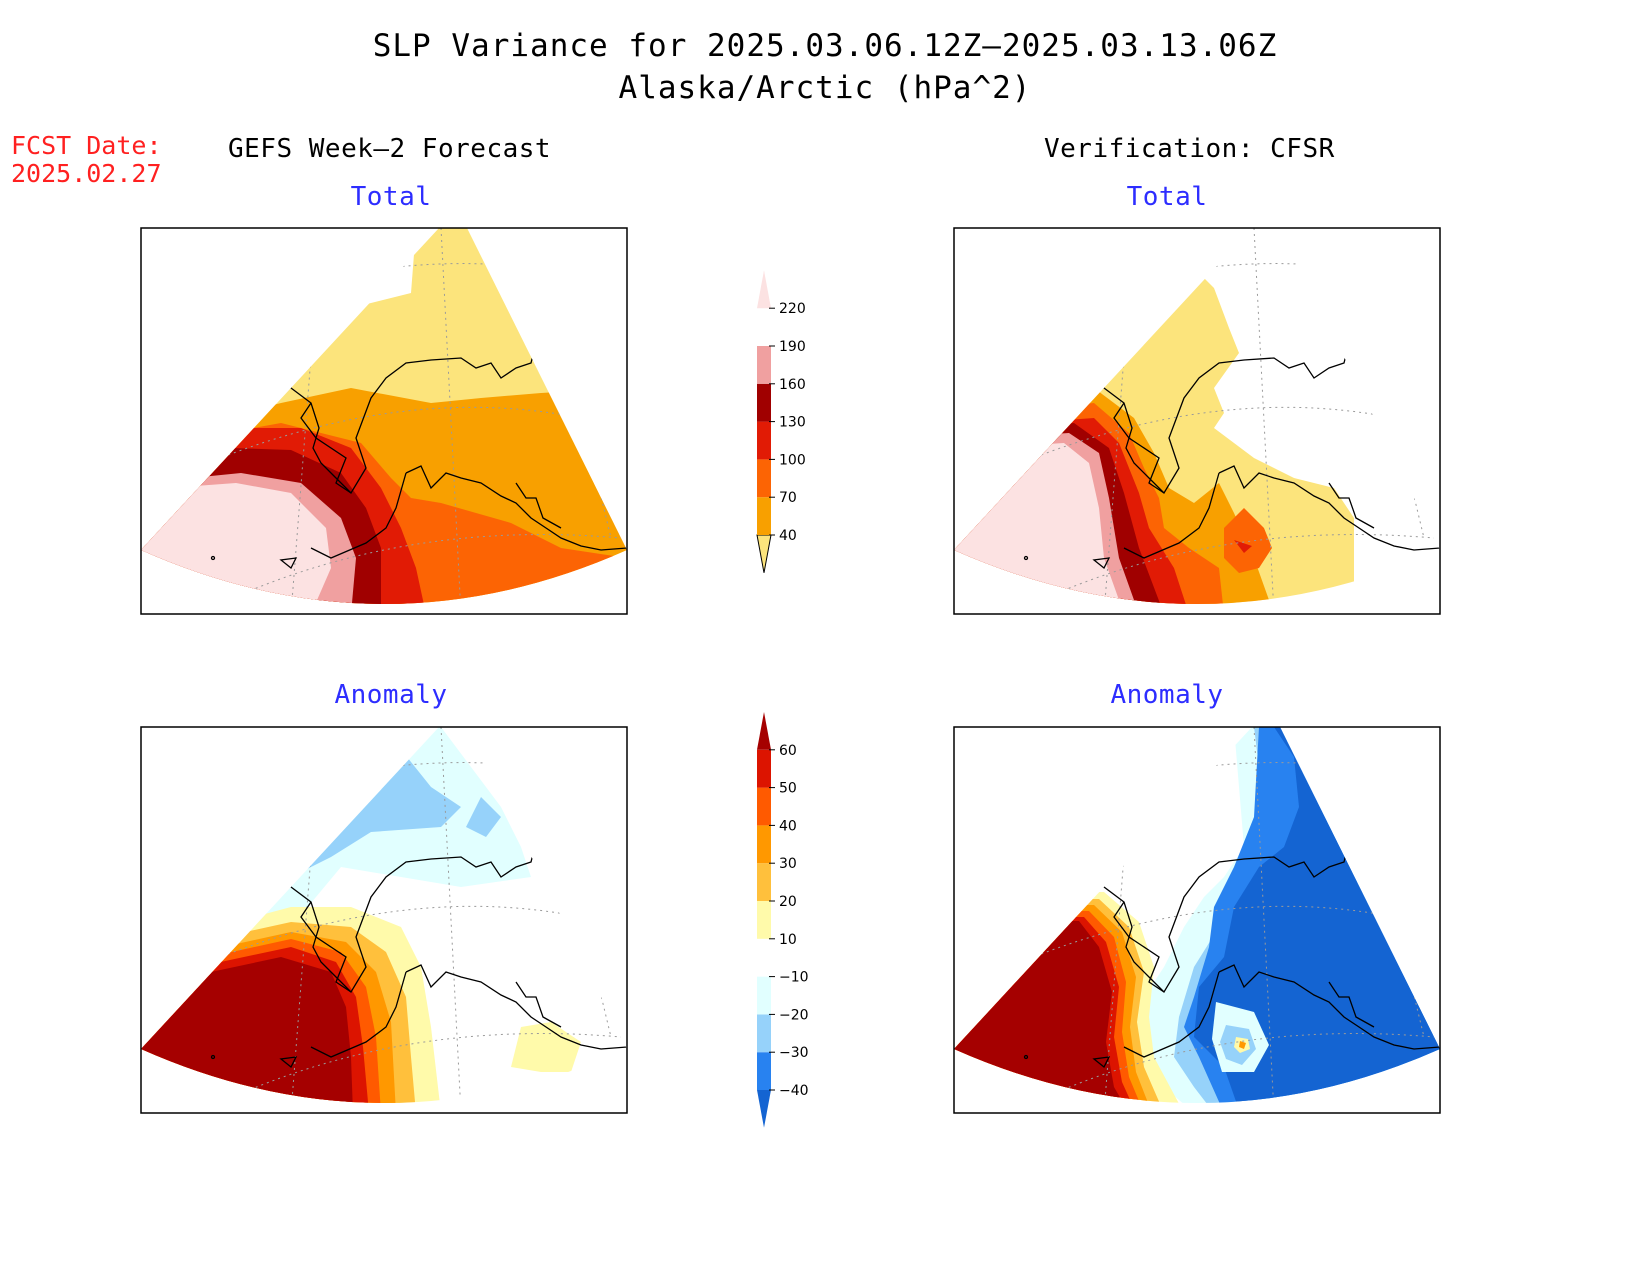 This screenshot has width=1650, height=1275. What do you see at coordinates (792, 423) in the screenshot?
I see `total-colorbar-tick-label: 130` at bounding box center [792, 423].